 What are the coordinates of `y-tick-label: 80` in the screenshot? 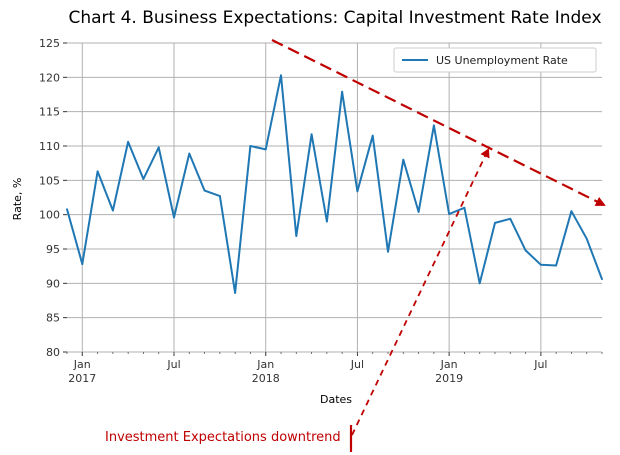 It's located at (53, 352).